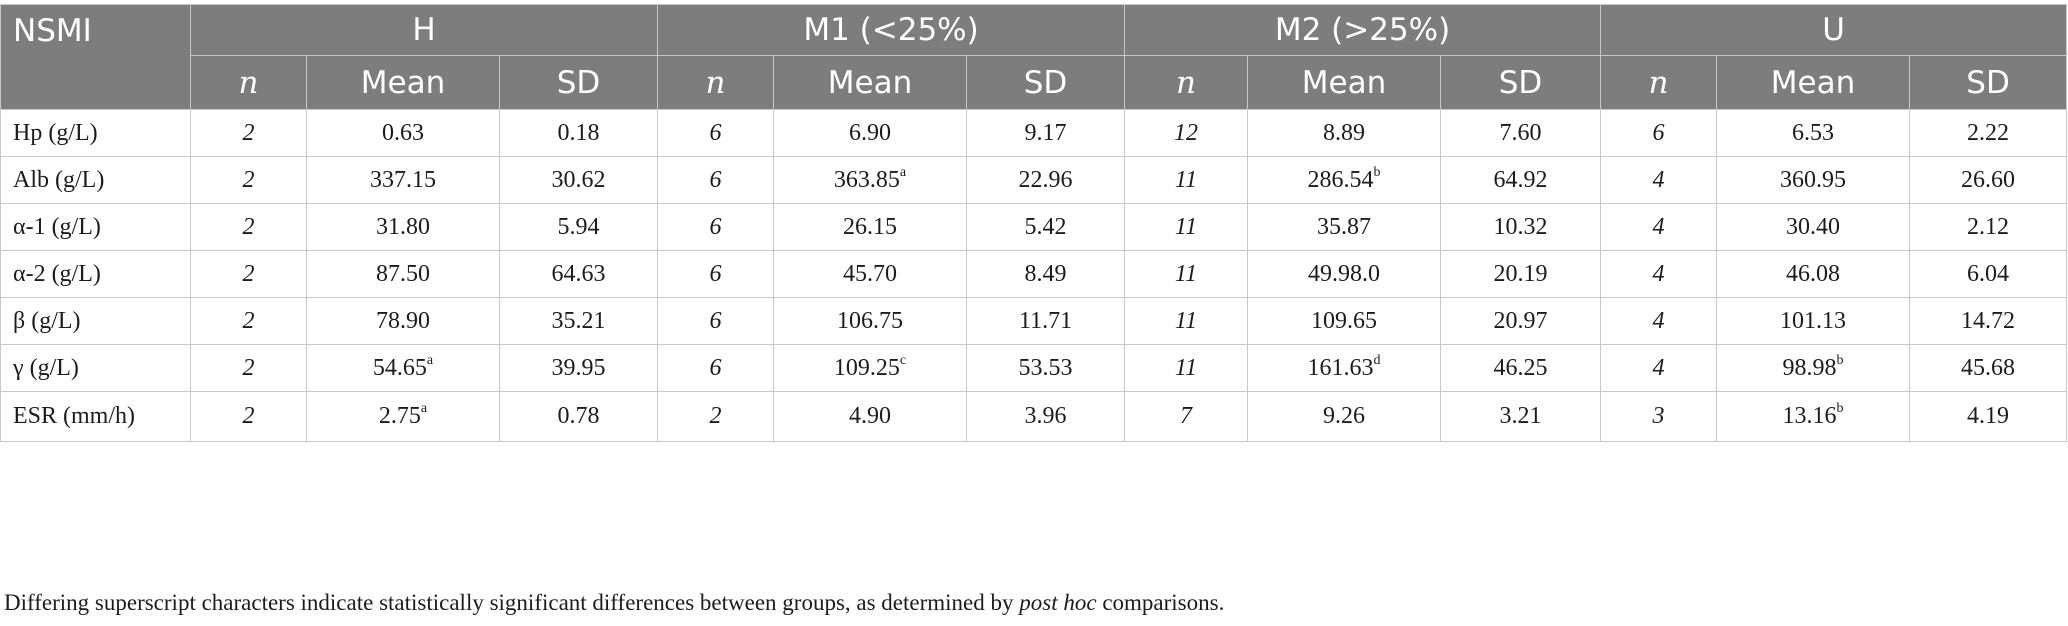 This screenshot has height=626, width=2068. What do you see at coordinates (95, 227) in the screenshot?
I see `row-label: α-1 (g/L)` at bounding box center [95, 227].